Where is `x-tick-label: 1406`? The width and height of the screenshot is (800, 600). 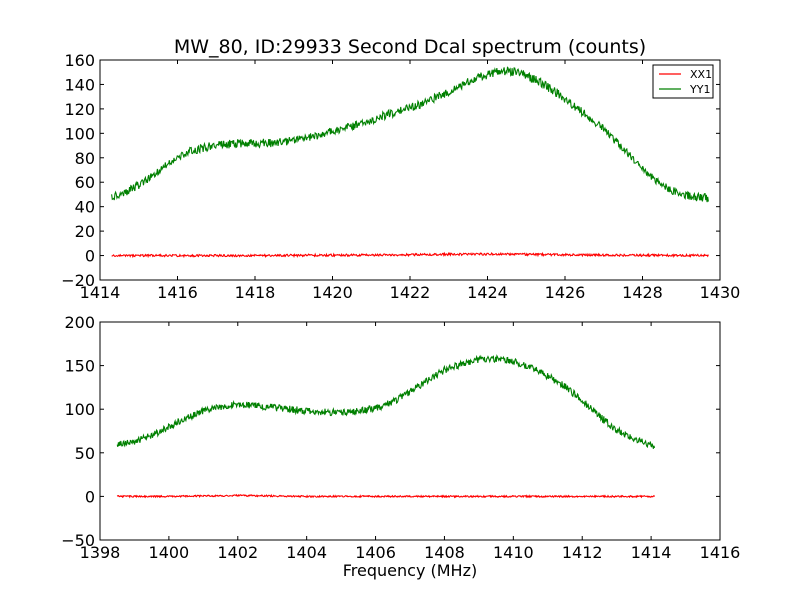
x-tick-label: 1406 is located at coordinates (375, 552).